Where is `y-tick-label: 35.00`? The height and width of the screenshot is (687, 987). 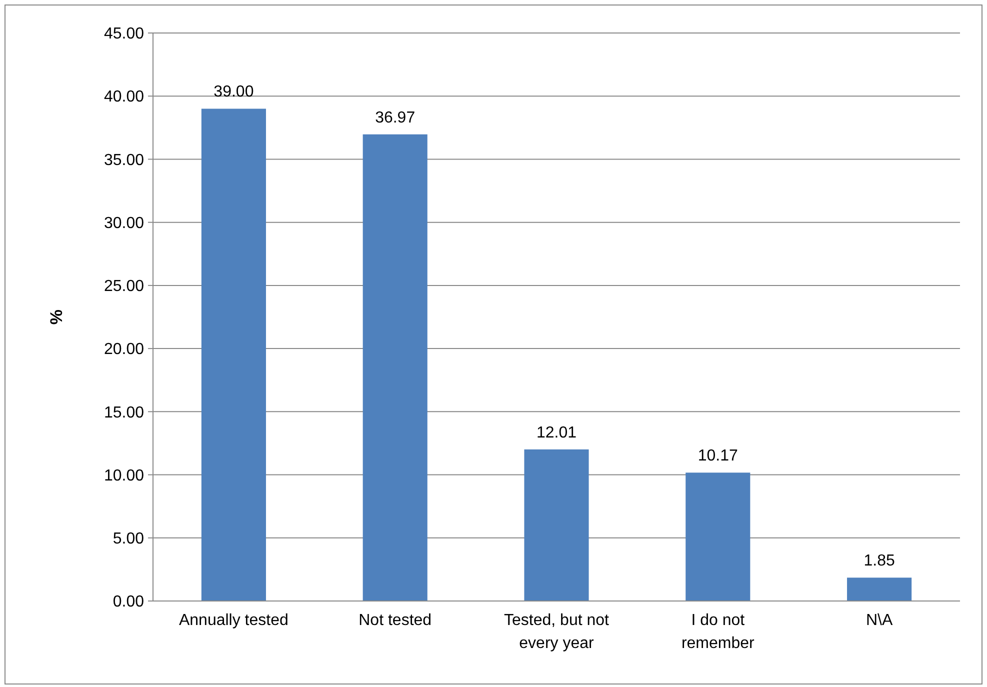
y-tick-label: 35.00 is located at coordinates (124, 160).